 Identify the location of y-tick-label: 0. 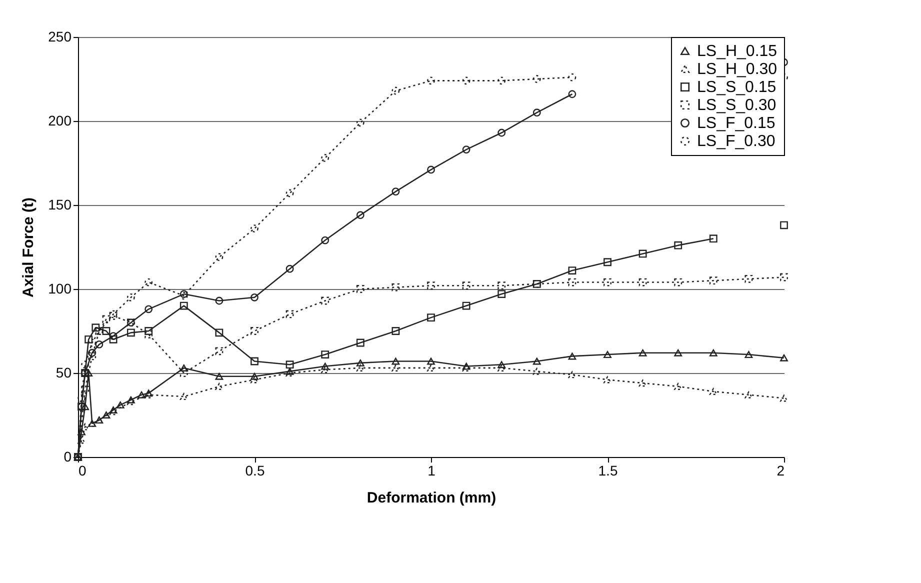
(68, 456).